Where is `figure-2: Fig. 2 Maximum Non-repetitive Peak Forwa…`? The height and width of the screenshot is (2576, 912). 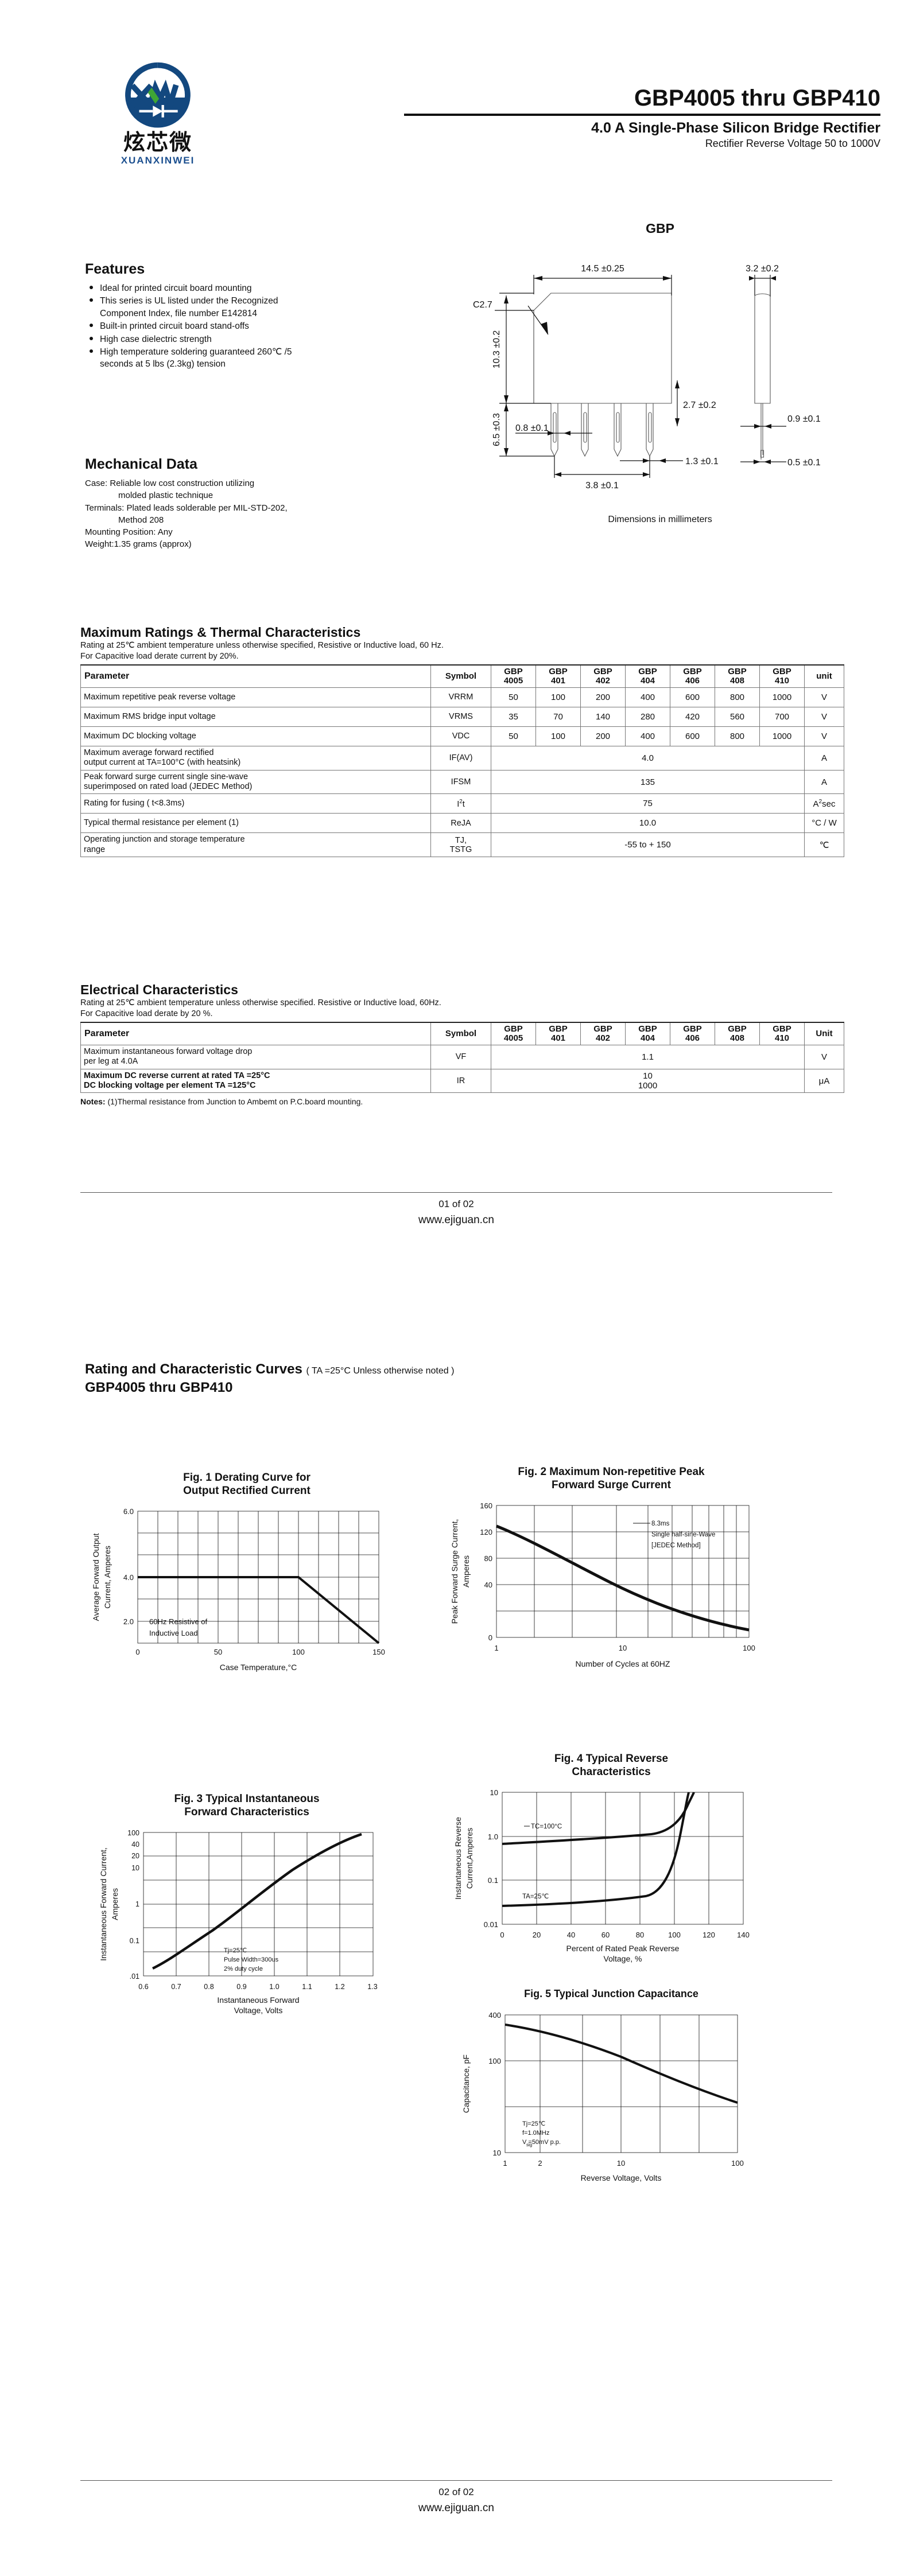
figure-2: Fig. 2 Maximum Non-repetitive Peak Forwa… is located at coordinates (612, 1574).